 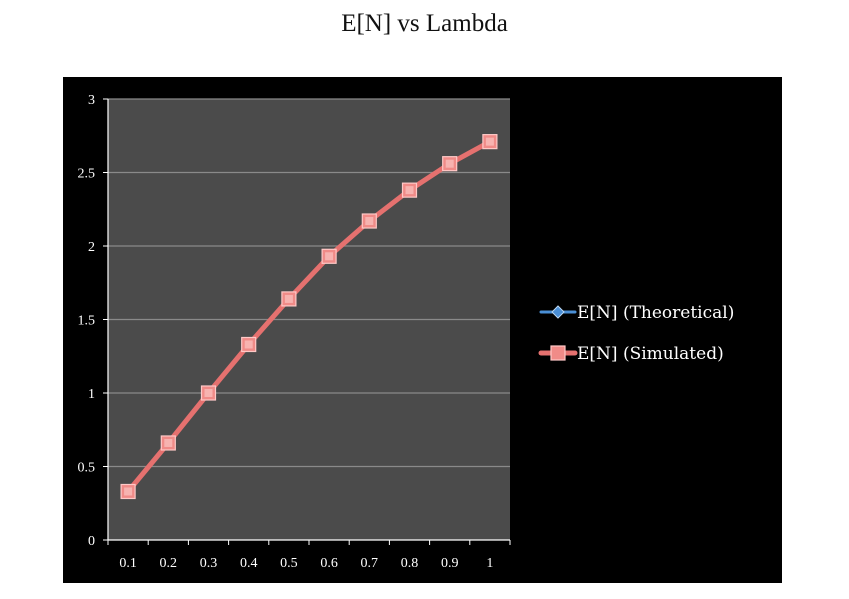 What do you see at coordinates (424, 23) in the screenshot?
I see `chart-title: E[N] vs Lambda` at bounding box center [424, 23].